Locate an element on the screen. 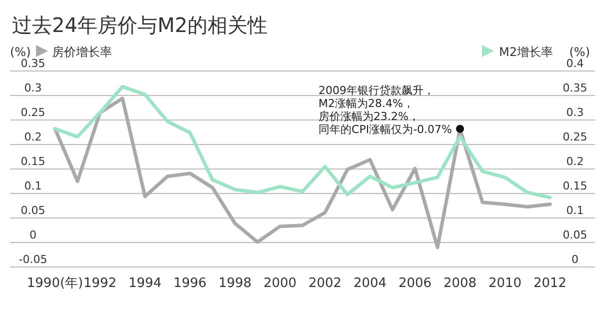  x-tick-label: 1992 is located at coordinates (100, 283).